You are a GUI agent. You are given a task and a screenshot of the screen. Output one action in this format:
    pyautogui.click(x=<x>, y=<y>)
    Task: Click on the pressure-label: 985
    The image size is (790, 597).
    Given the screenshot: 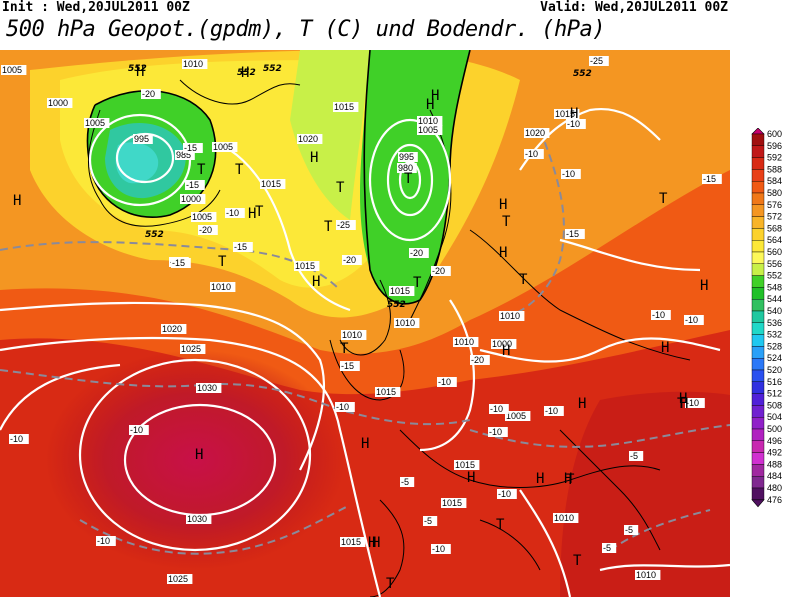 What is the action you would take?
    pyautogui.click(x=185, y=155)
    